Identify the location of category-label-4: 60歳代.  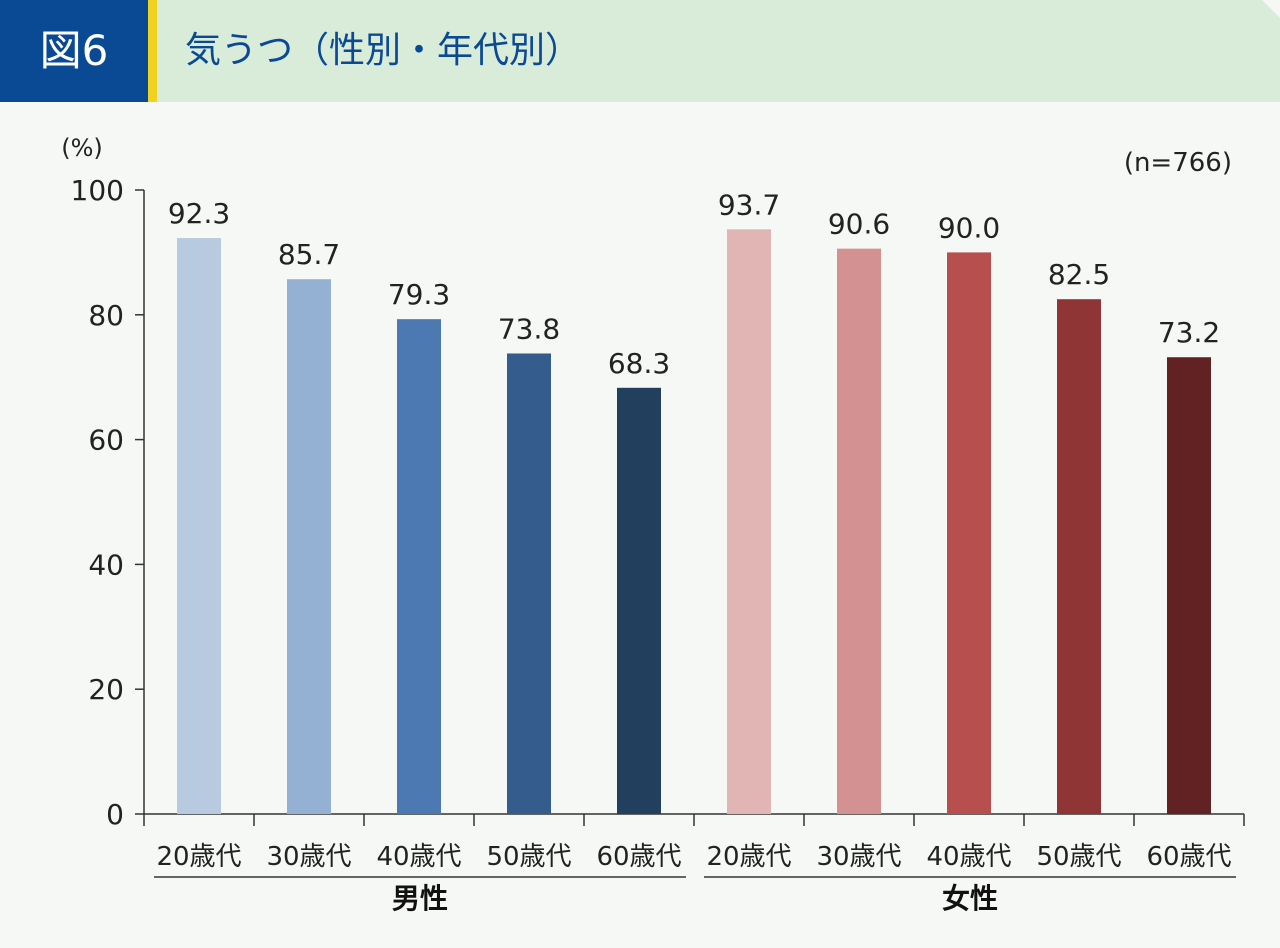
(638, 857).